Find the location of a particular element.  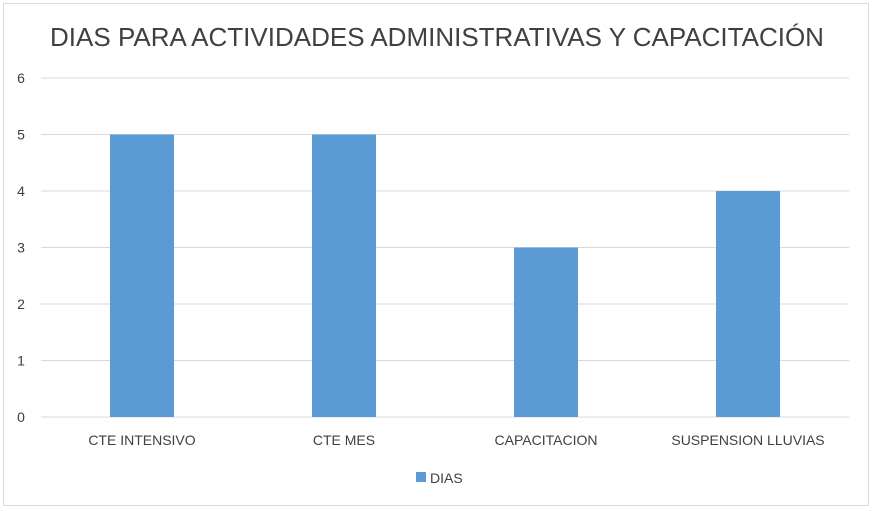

legend: DIAS is located at coordinates (439, 478).